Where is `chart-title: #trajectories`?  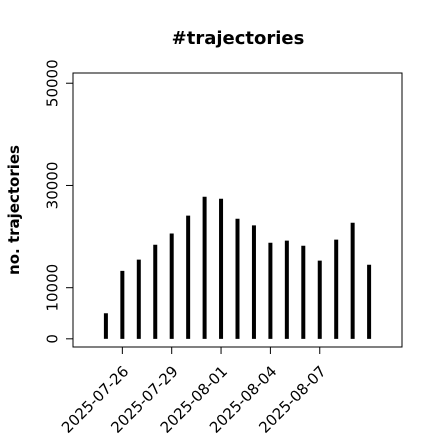 chart-title: #trajectories is located at coordinates (238, 38).